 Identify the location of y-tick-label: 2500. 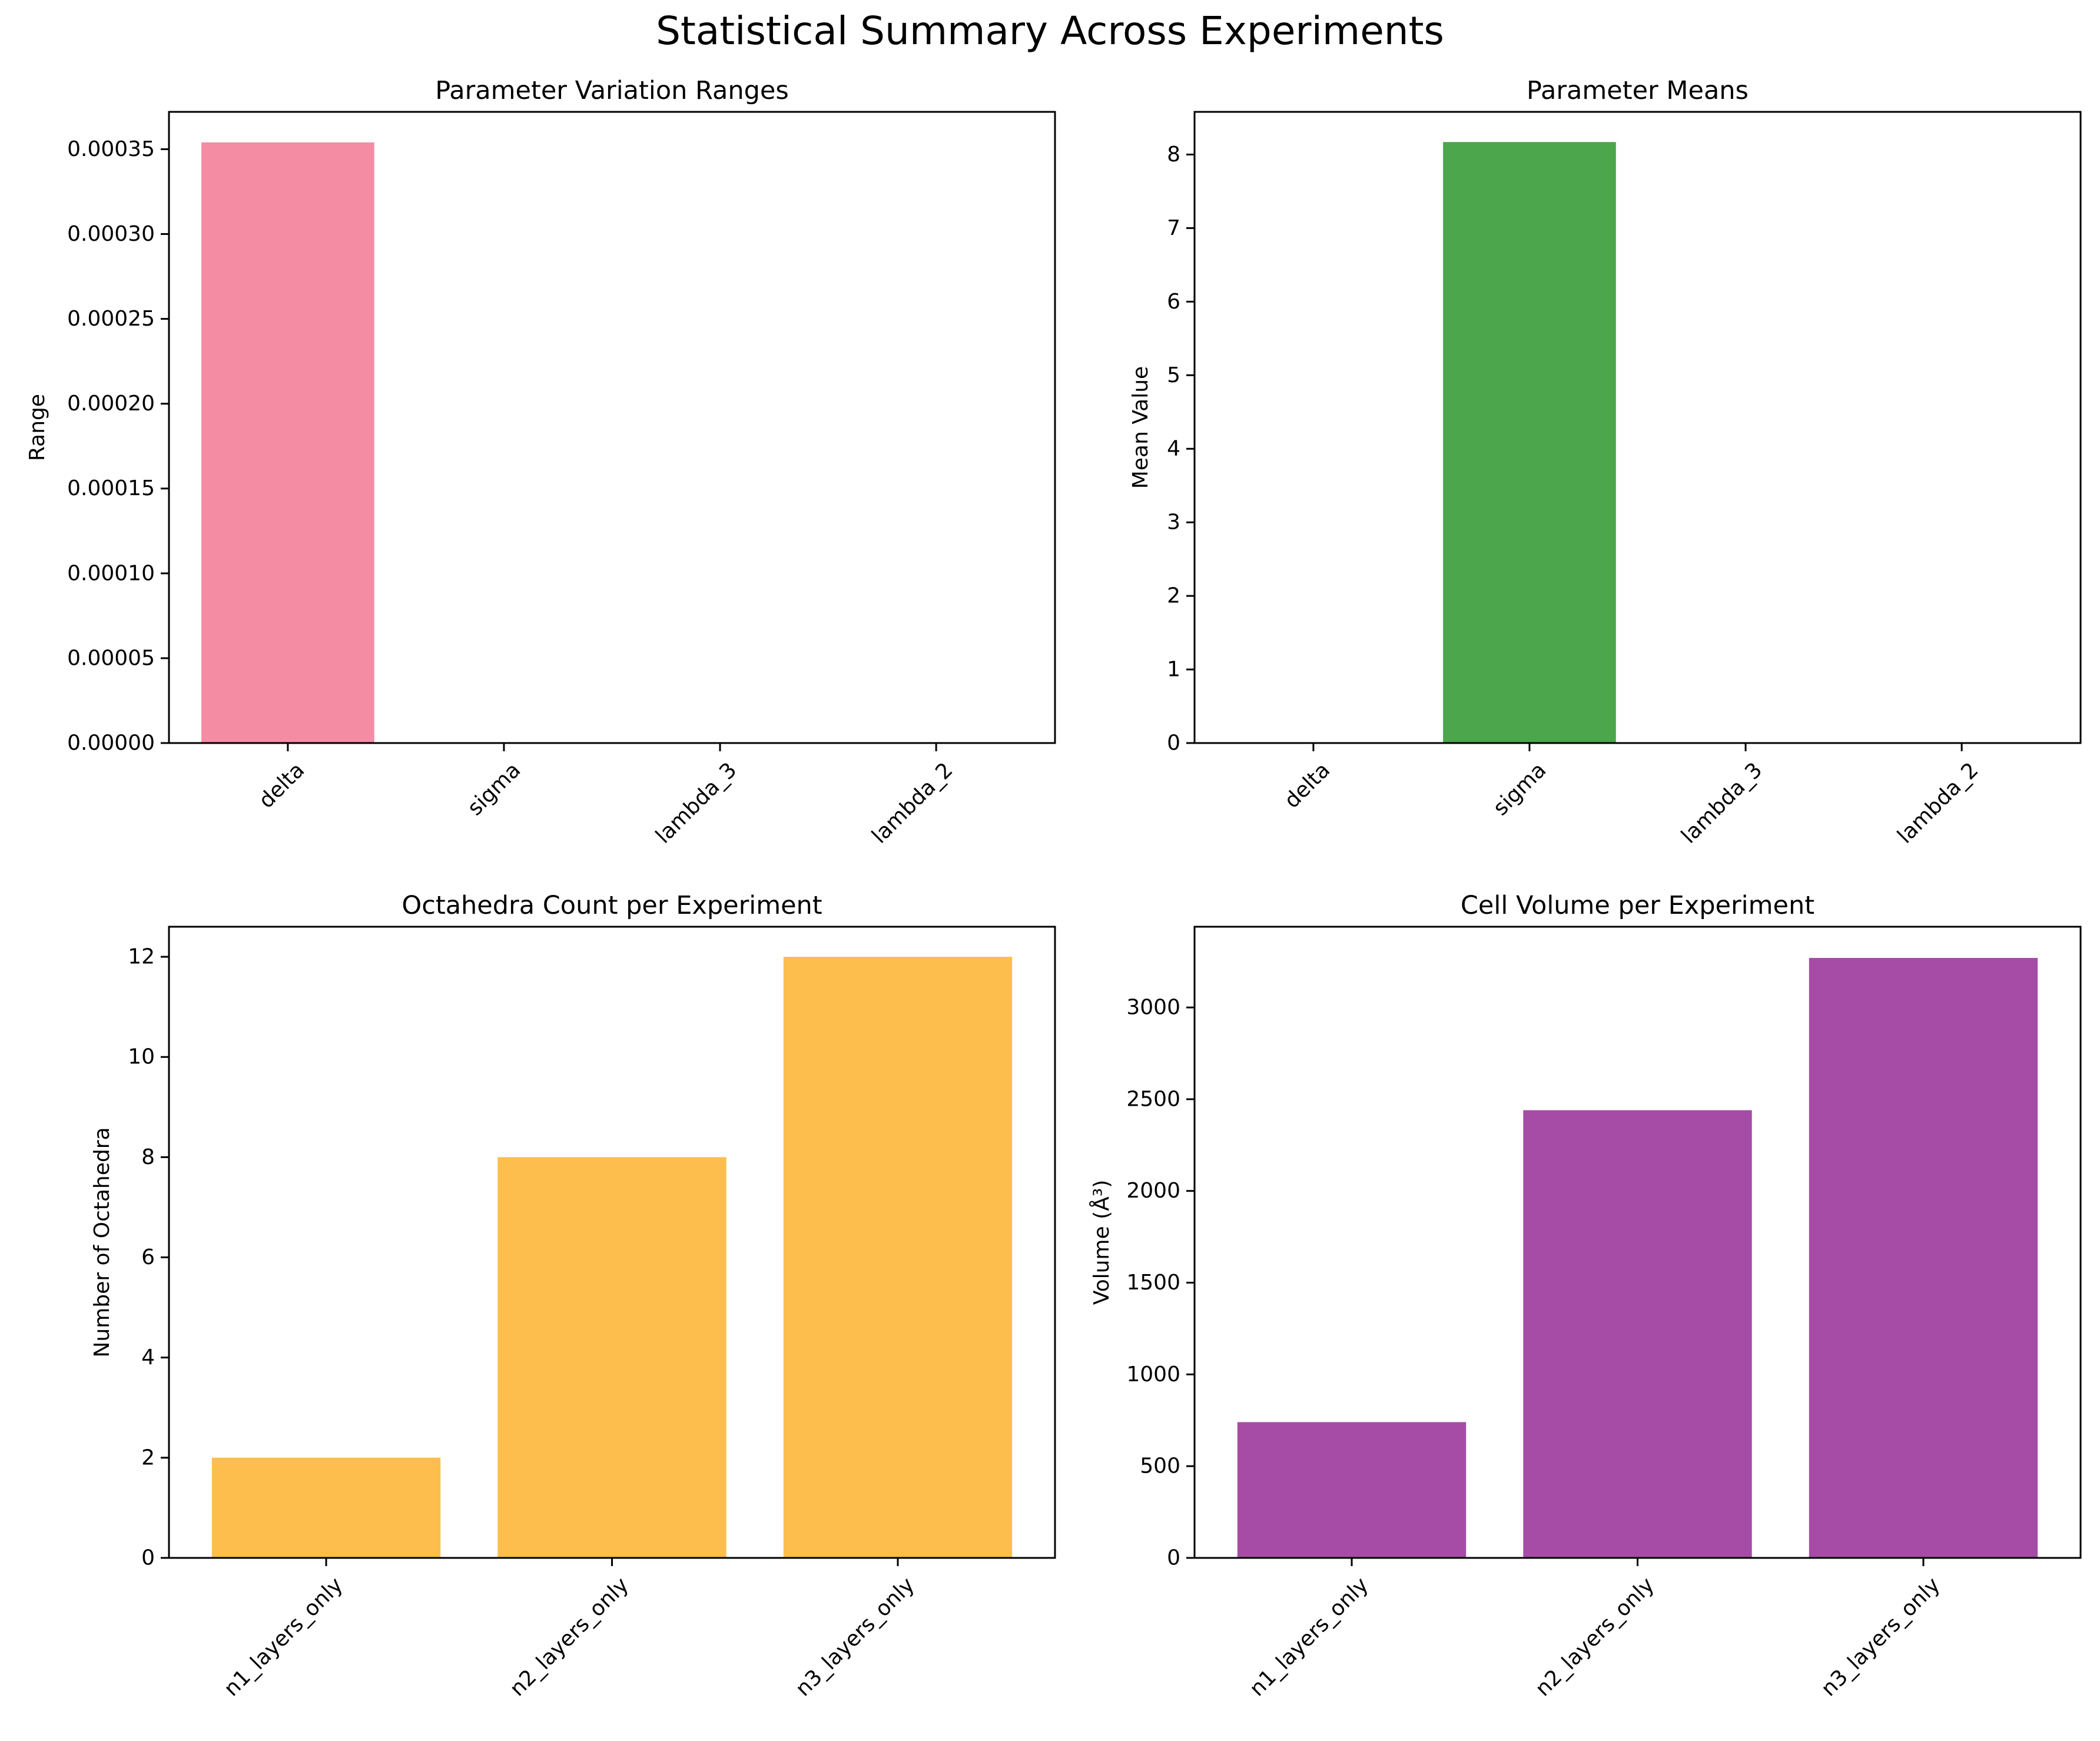
(1153, 1099).